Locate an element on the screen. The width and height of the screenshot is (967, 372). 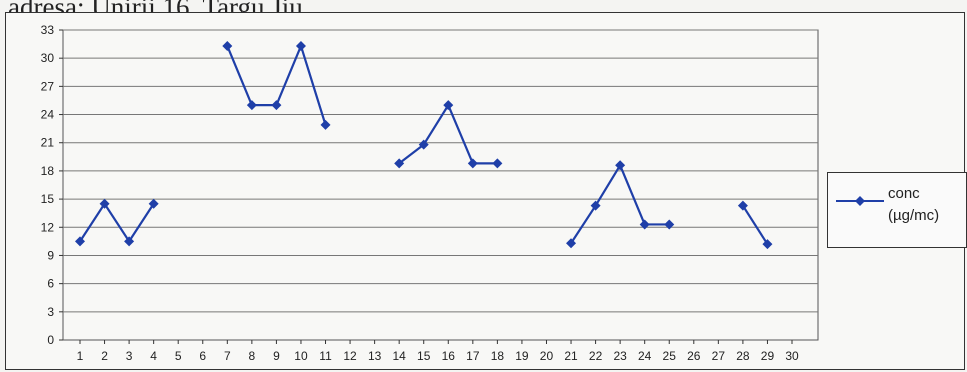
x-tick-label: 23 is located at coordinates (620, 356).